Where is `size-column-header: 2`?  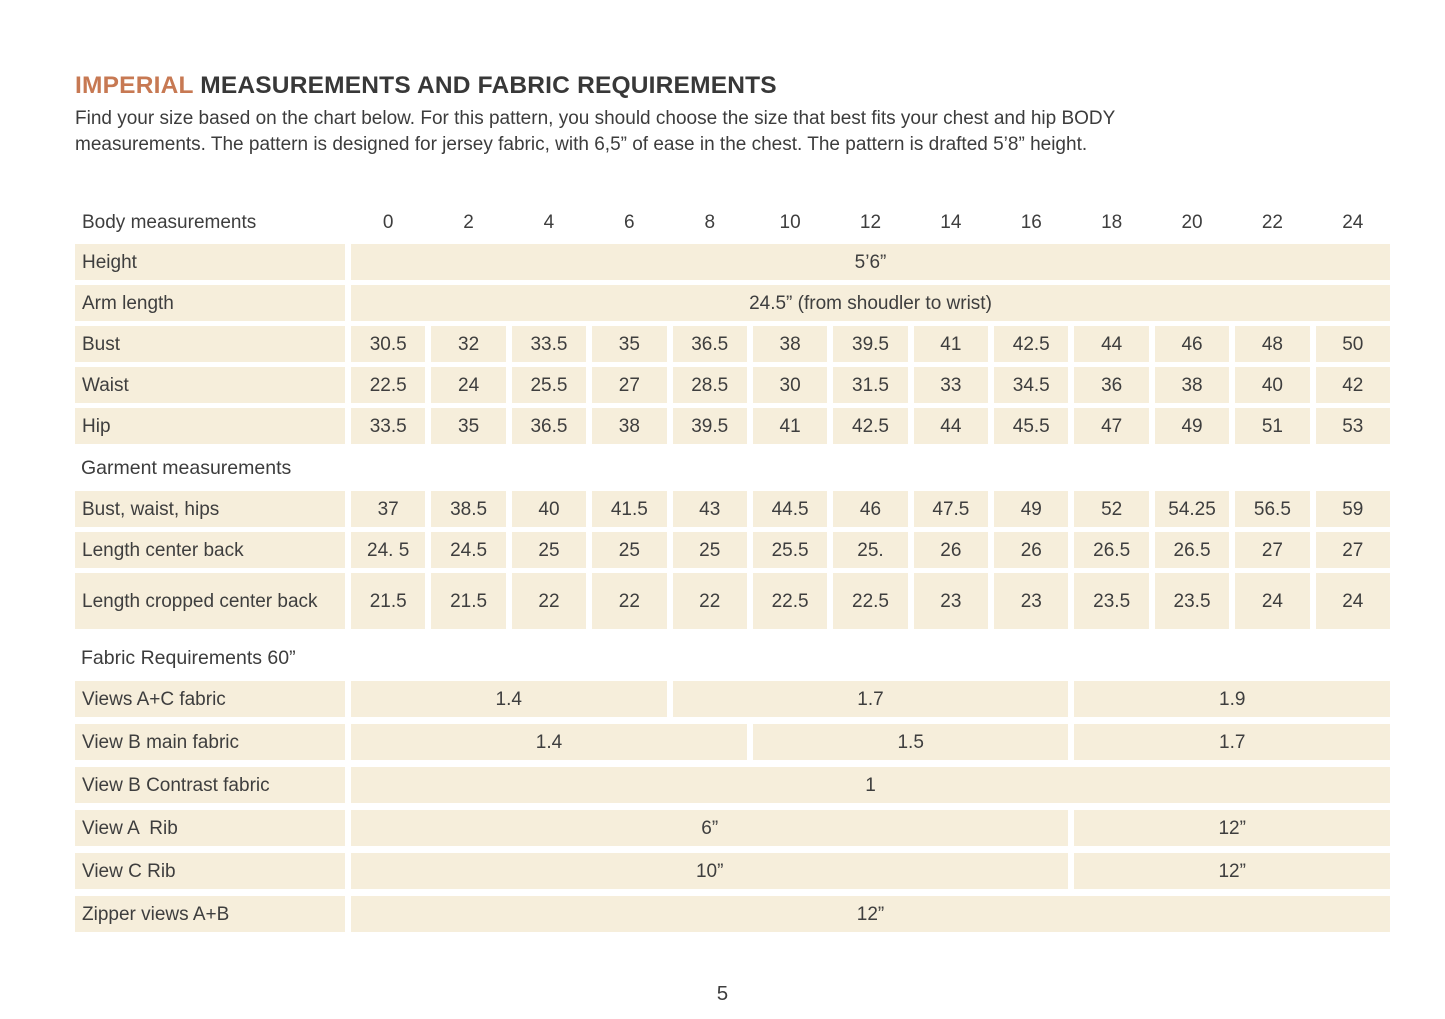 size-column-header: 2 is located at coordinates (468, 222).